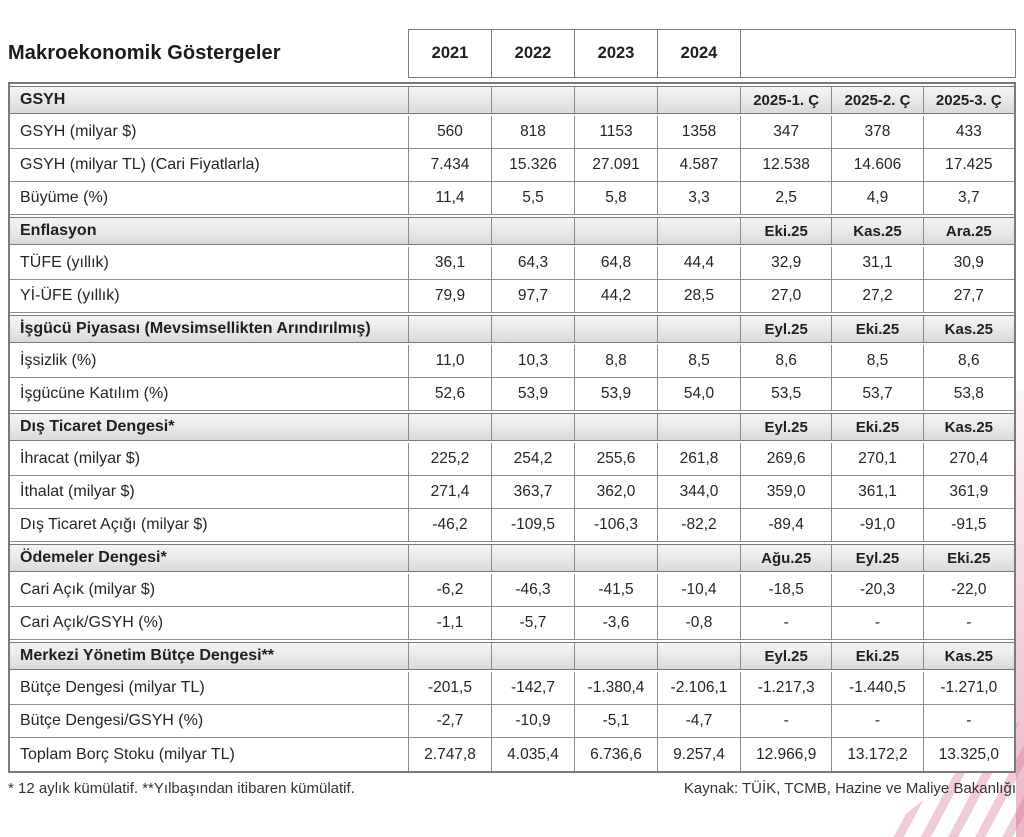  I want to click on cell-value: 8,8, so click(615, 361).